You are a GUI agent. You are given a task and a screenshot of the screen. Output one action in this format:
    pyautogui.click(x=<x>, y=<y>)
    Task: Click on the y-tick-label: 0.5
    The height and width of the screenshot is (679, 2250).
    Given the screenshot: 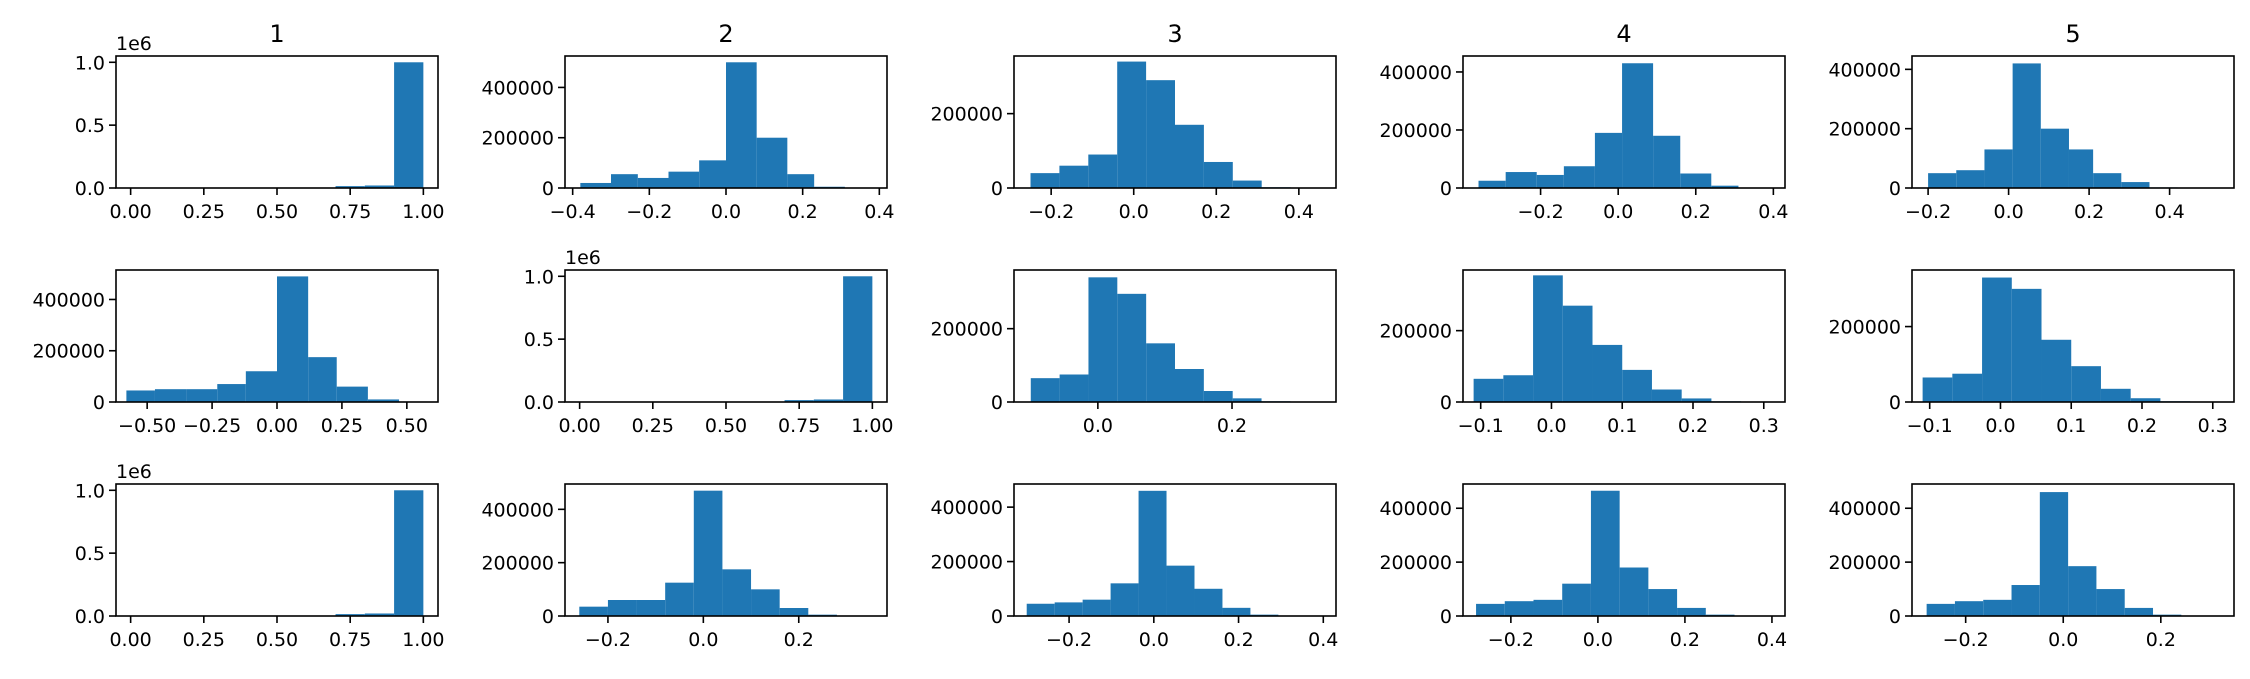 What is the action you would take?
    pyautogui.click(x=90, y=126)
    